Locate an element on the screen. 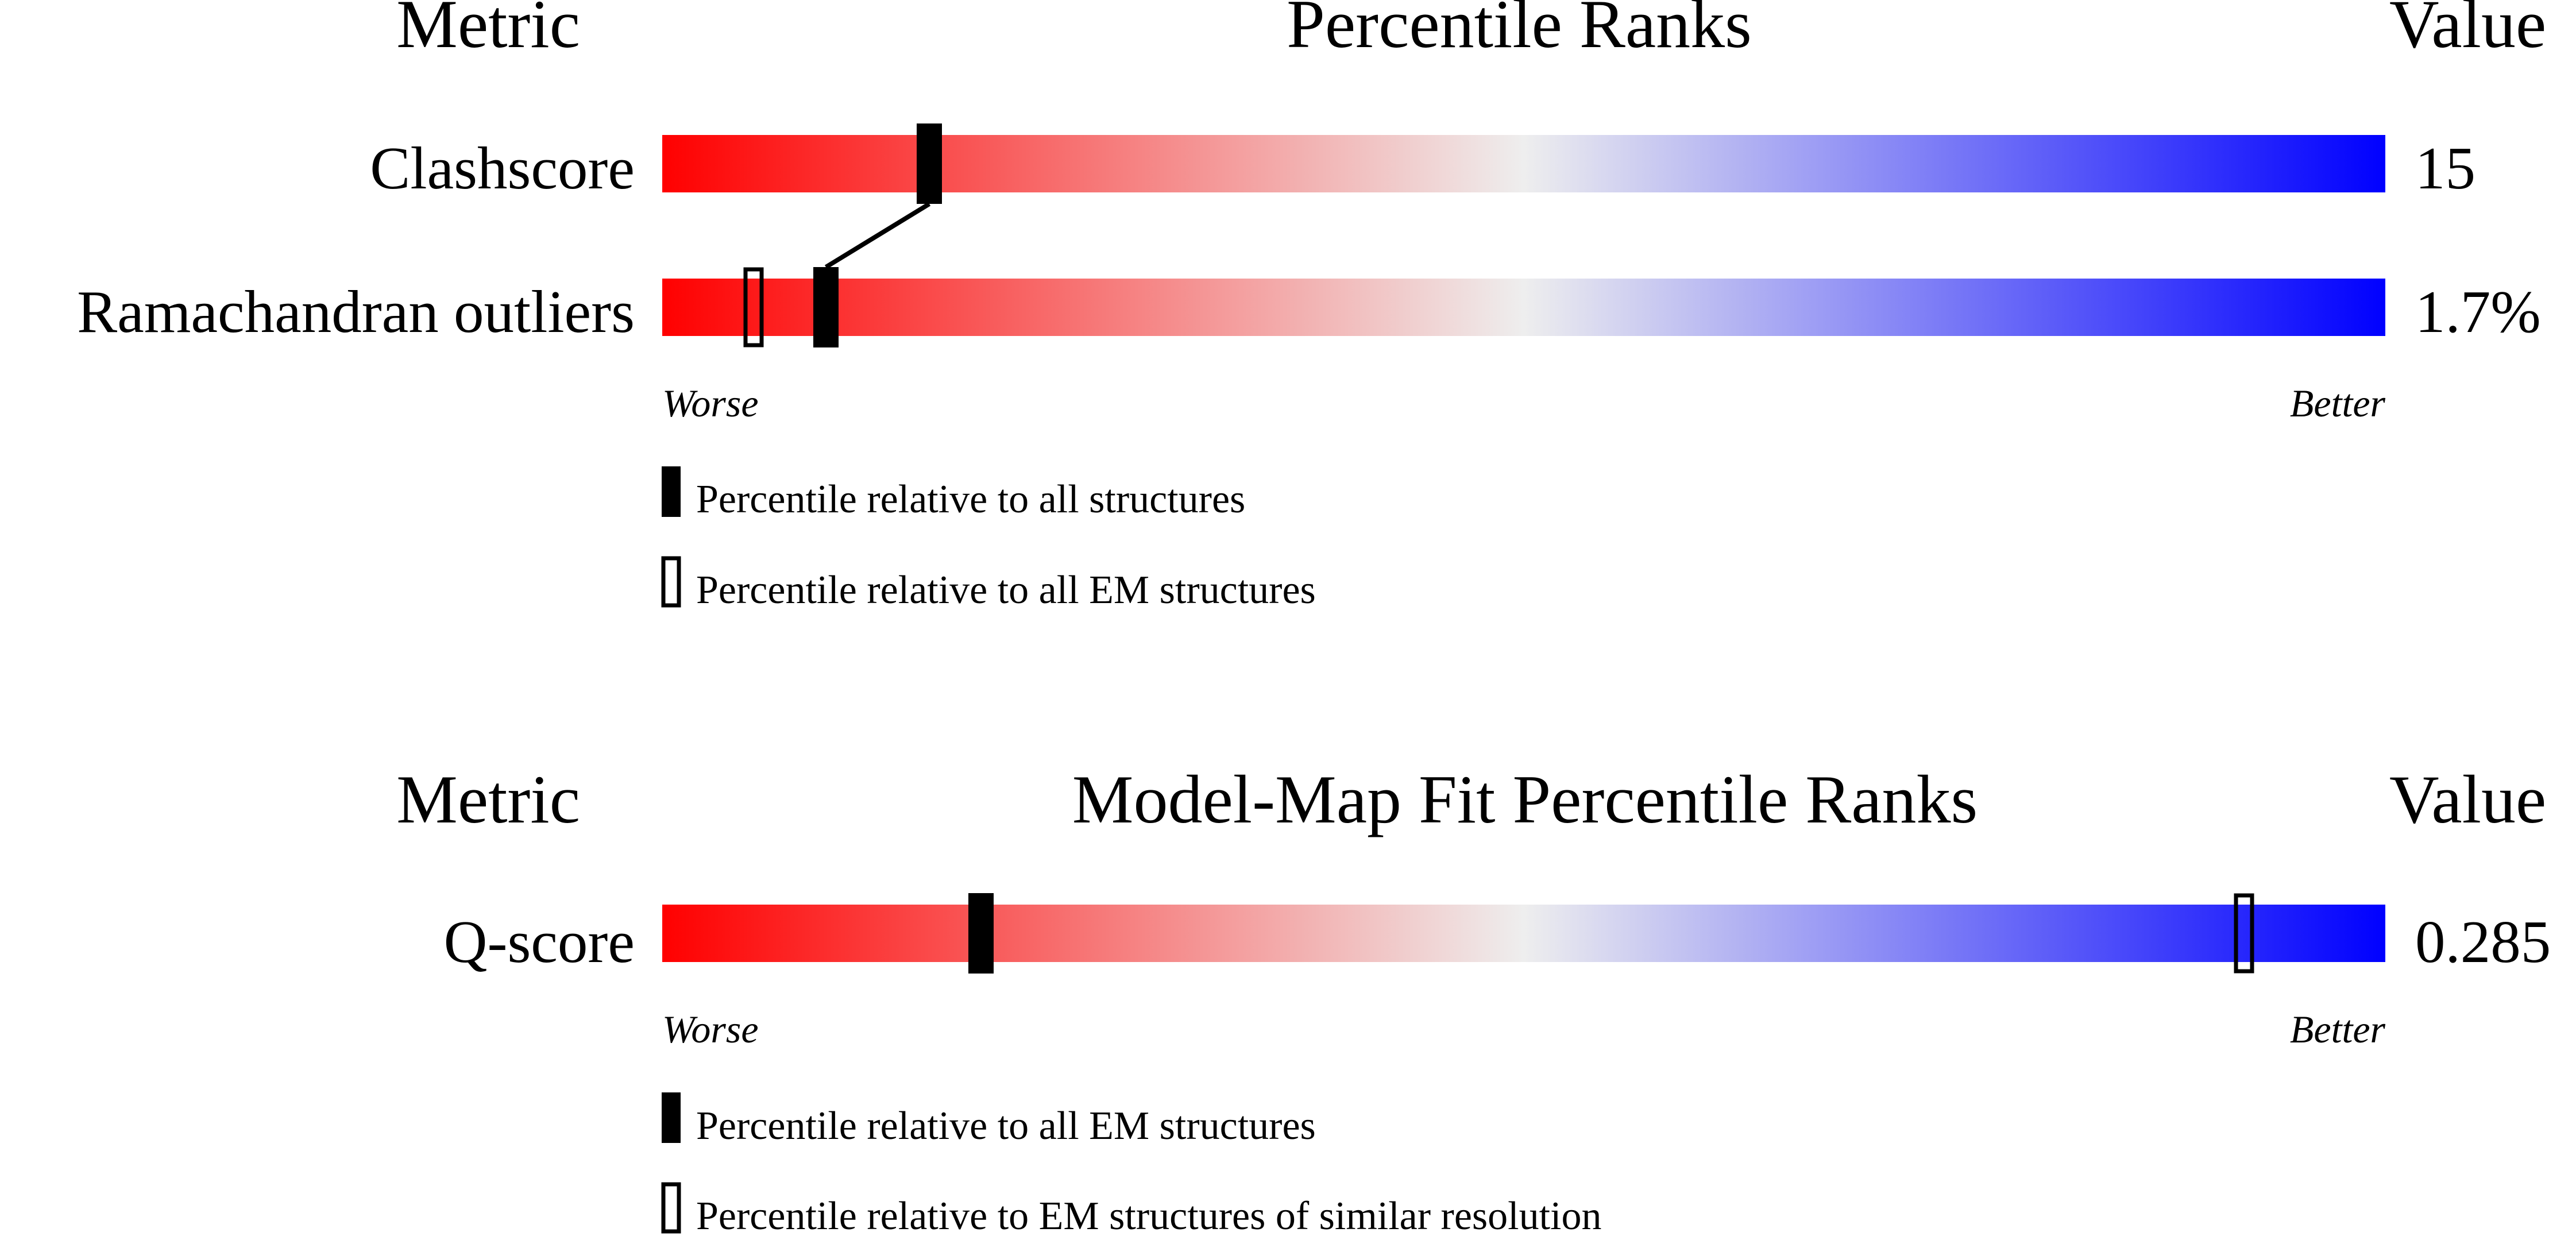  header-title: Model-Map Fit Percentile Ranks is located at coordinates (1525, 799).